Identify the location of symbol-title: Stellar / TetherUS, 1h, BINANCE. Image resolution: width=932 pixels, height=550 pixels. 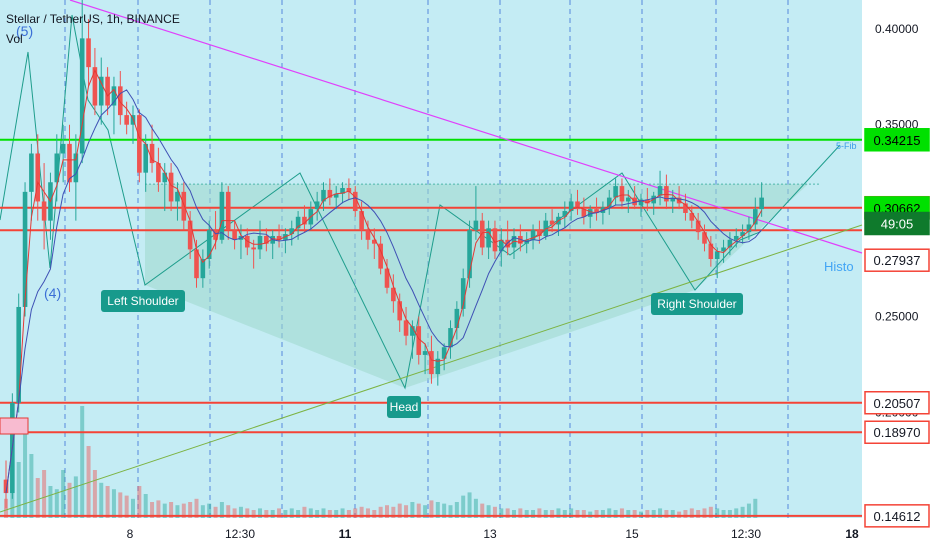
(93, 19).